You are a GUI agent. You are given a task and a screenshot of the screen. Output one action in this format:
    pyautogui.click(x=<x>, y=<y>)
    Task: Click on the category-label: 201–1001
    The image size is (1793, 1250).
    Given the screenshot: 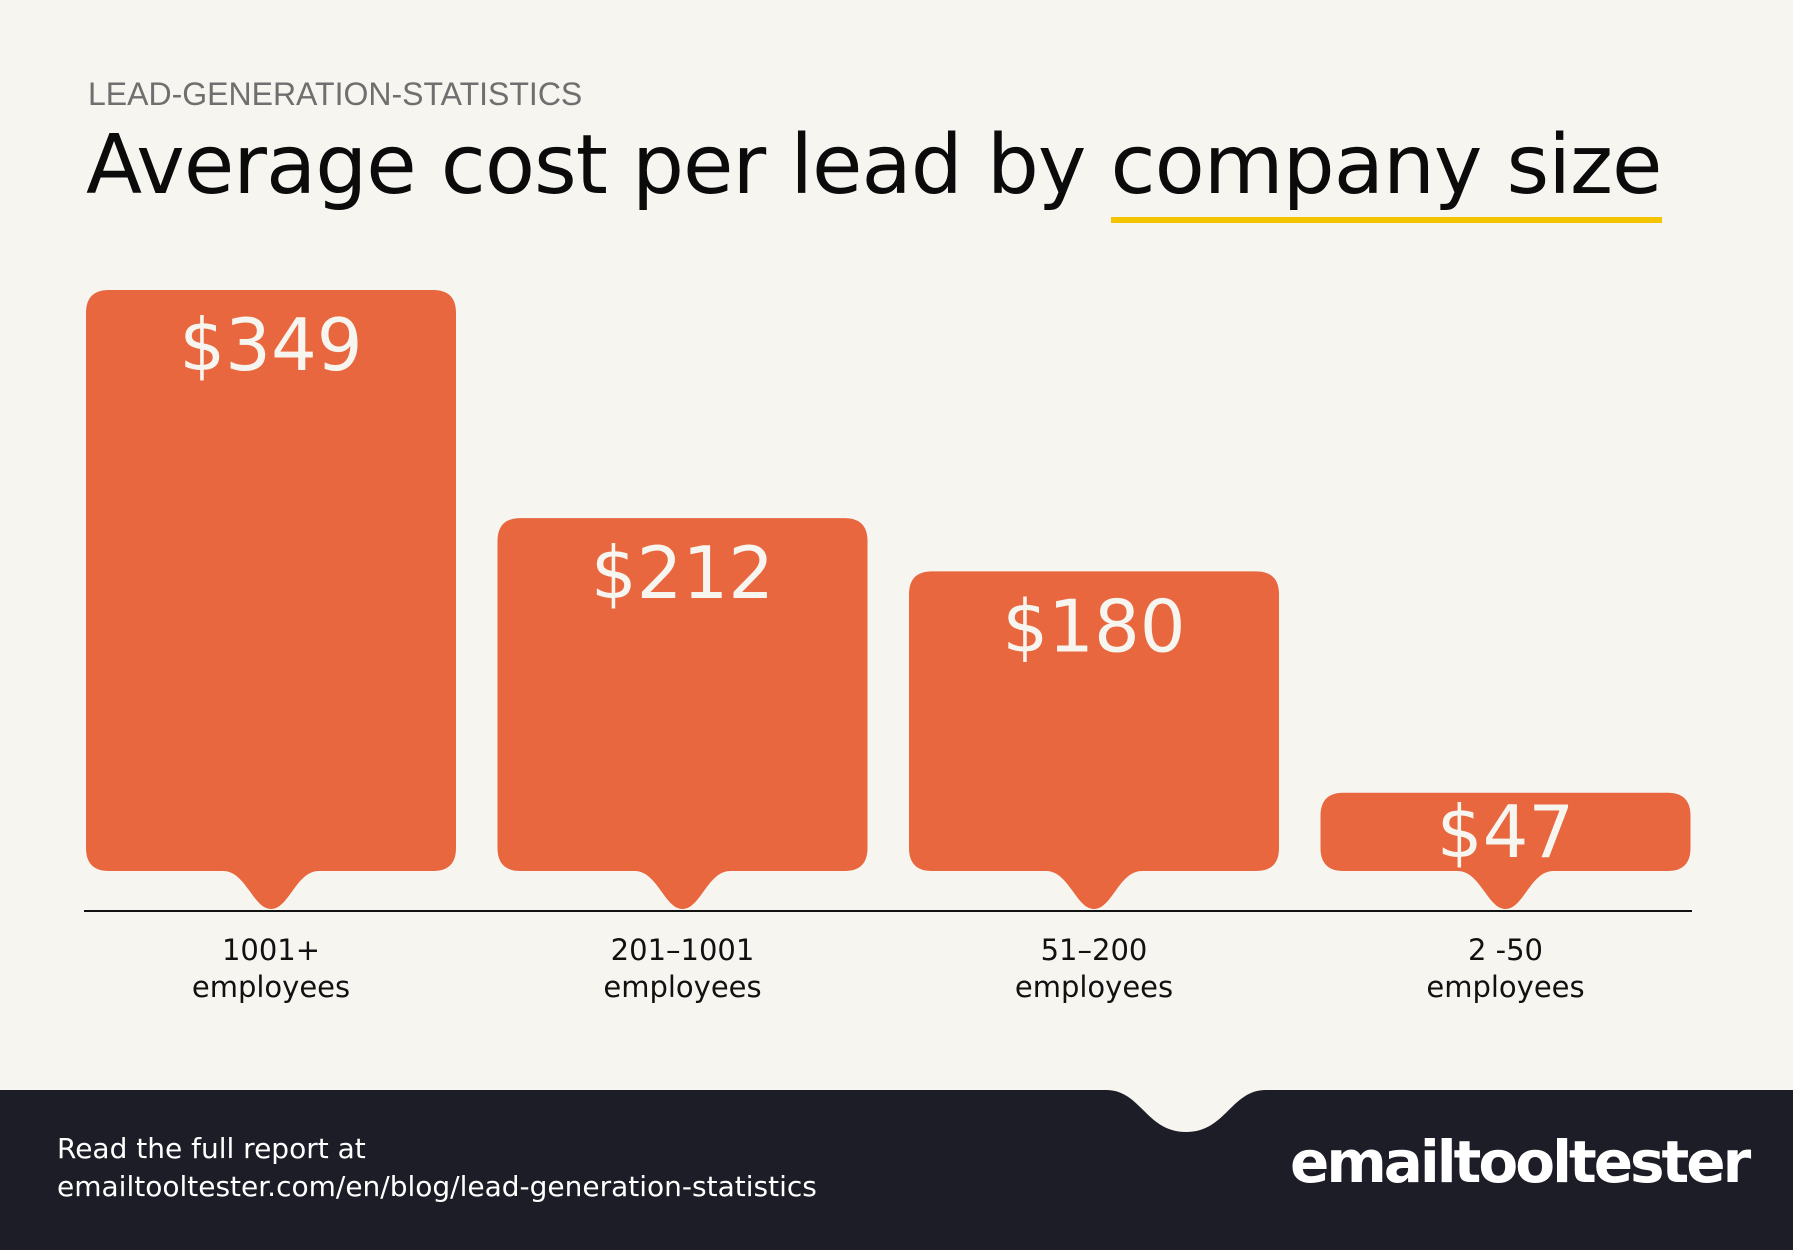 What is the action you would take?
    pyautogui.click(x=683, y=950)
    